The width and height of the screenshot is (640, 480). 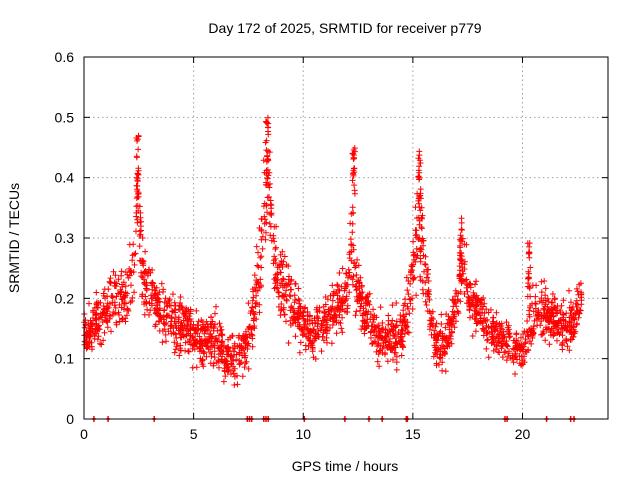 I want to click on x-tick-label: 5, so click(x=194, y=434).